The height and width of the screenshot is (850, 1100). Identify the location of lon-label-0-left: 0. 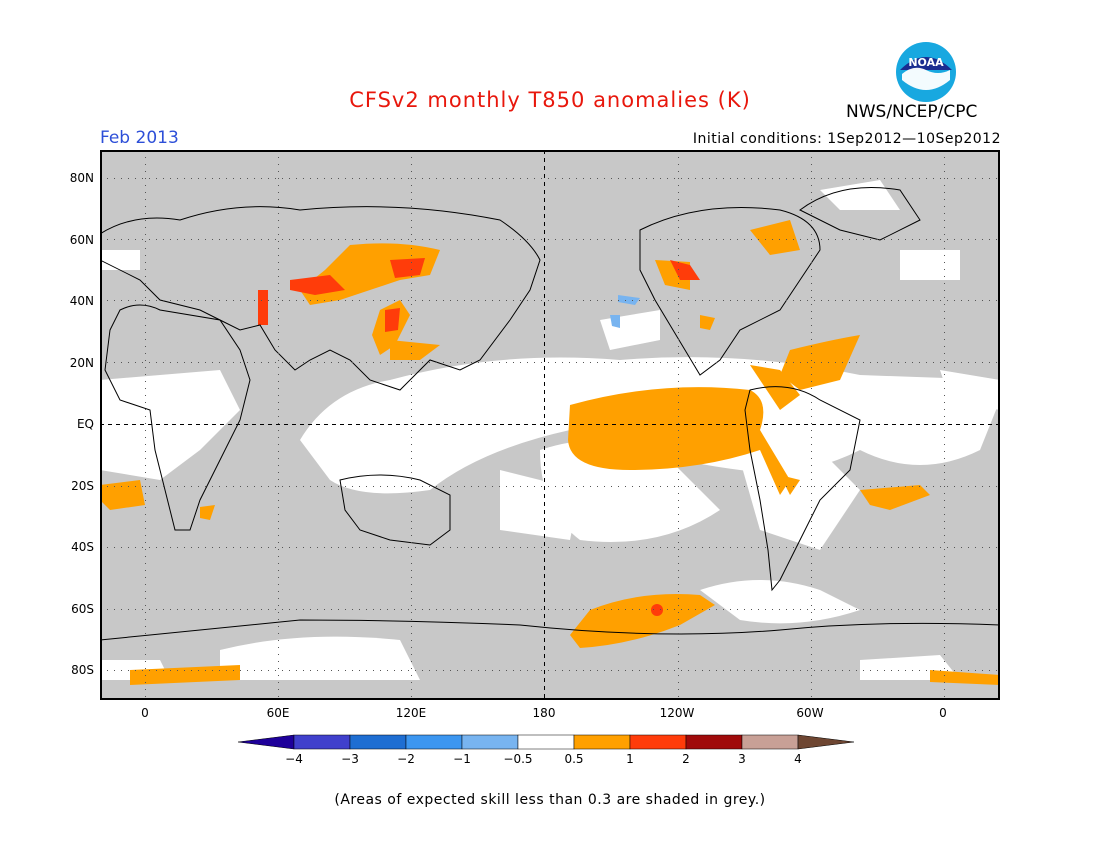
(145, 713).